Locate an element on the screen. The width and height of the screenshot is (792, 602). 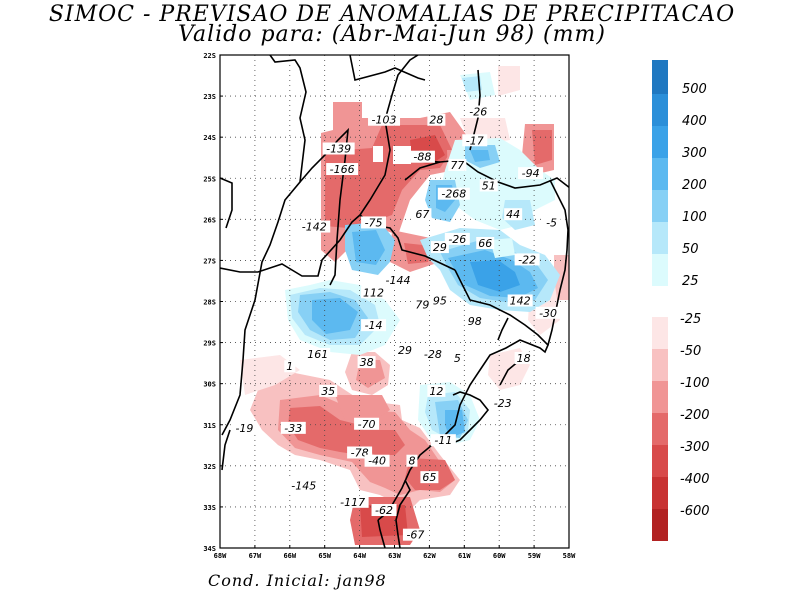
anomaly-value-label: 12 is located at coordinates (436, 391).